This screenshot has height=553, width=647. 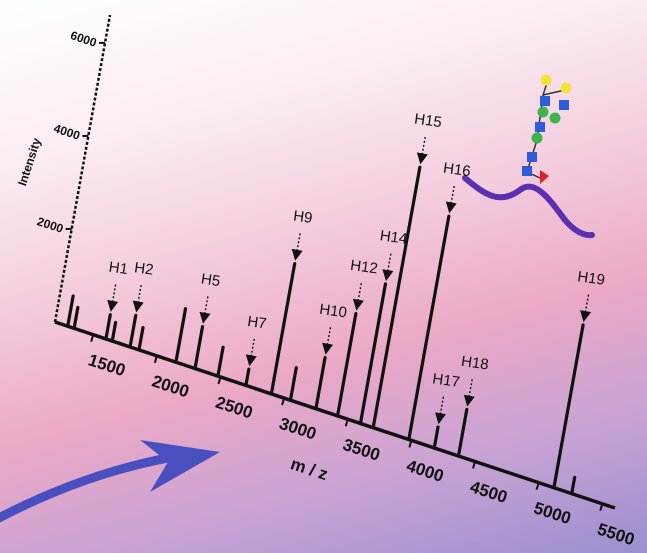 What do you see at coordinates (591, 278) in the screenshot?
I see `peak-label: H19` at bounding box center [591, 278].